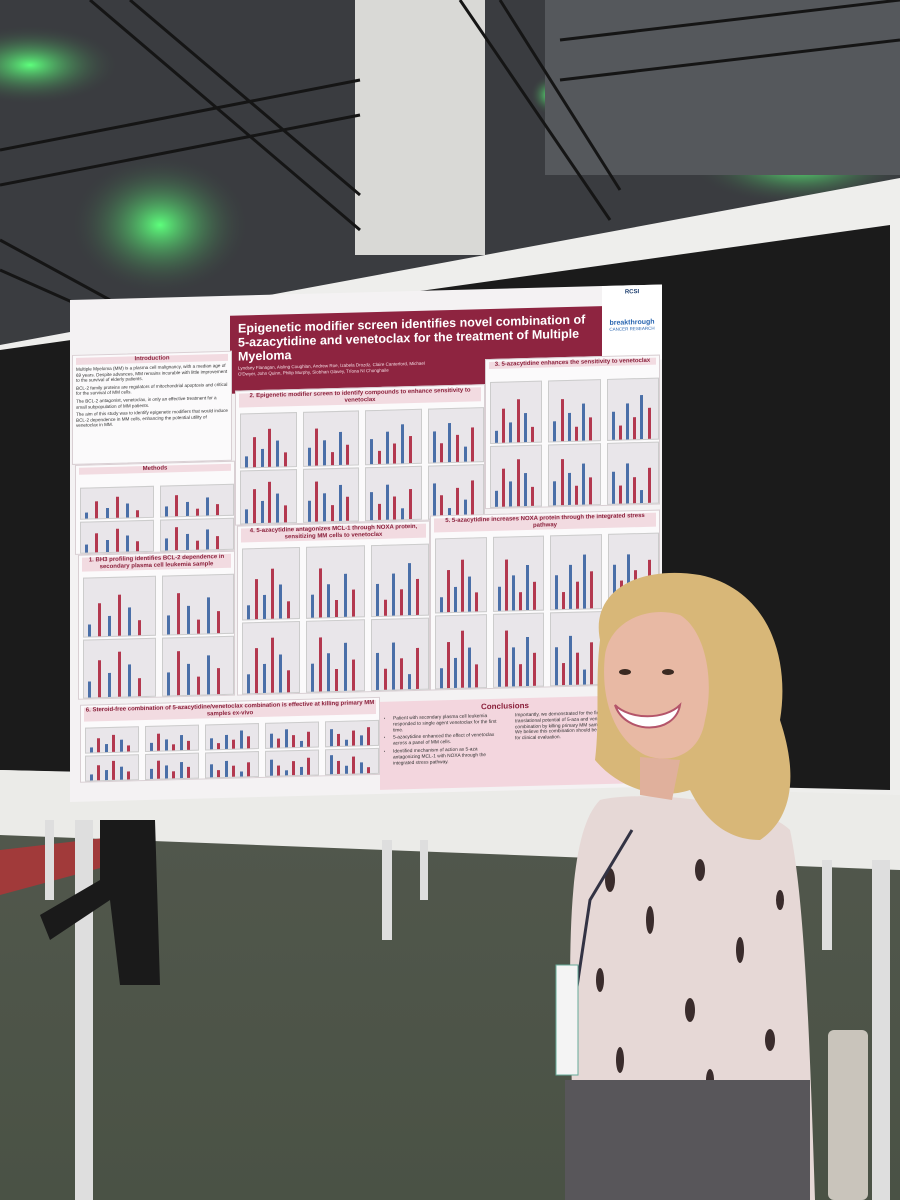  What do you see at coordinates (420, 127) in the screenshot?
I see `pillar` at bounding box center [420, 127].